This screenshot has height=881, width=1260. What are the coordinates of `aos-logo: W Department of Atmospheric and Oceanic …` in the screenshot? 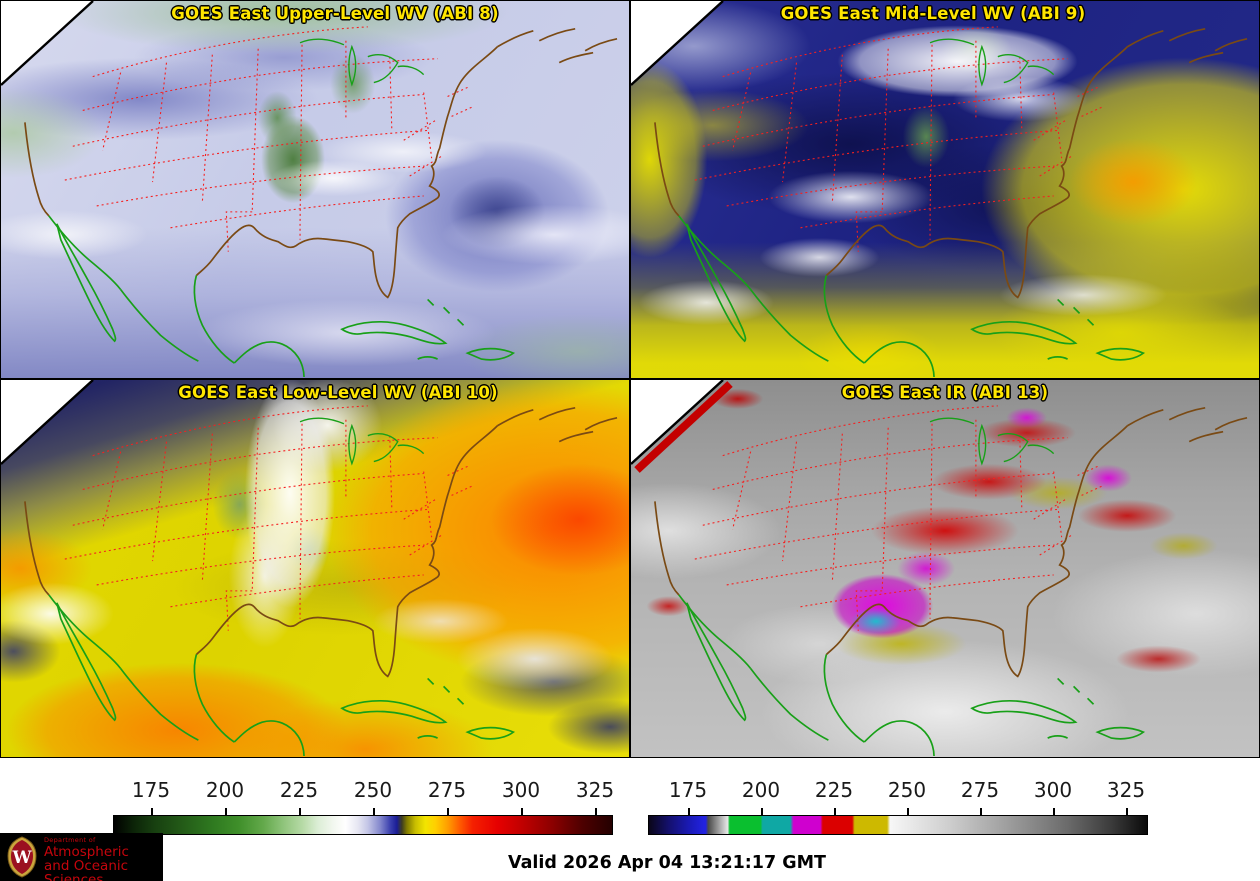 It's located at (81, 857).